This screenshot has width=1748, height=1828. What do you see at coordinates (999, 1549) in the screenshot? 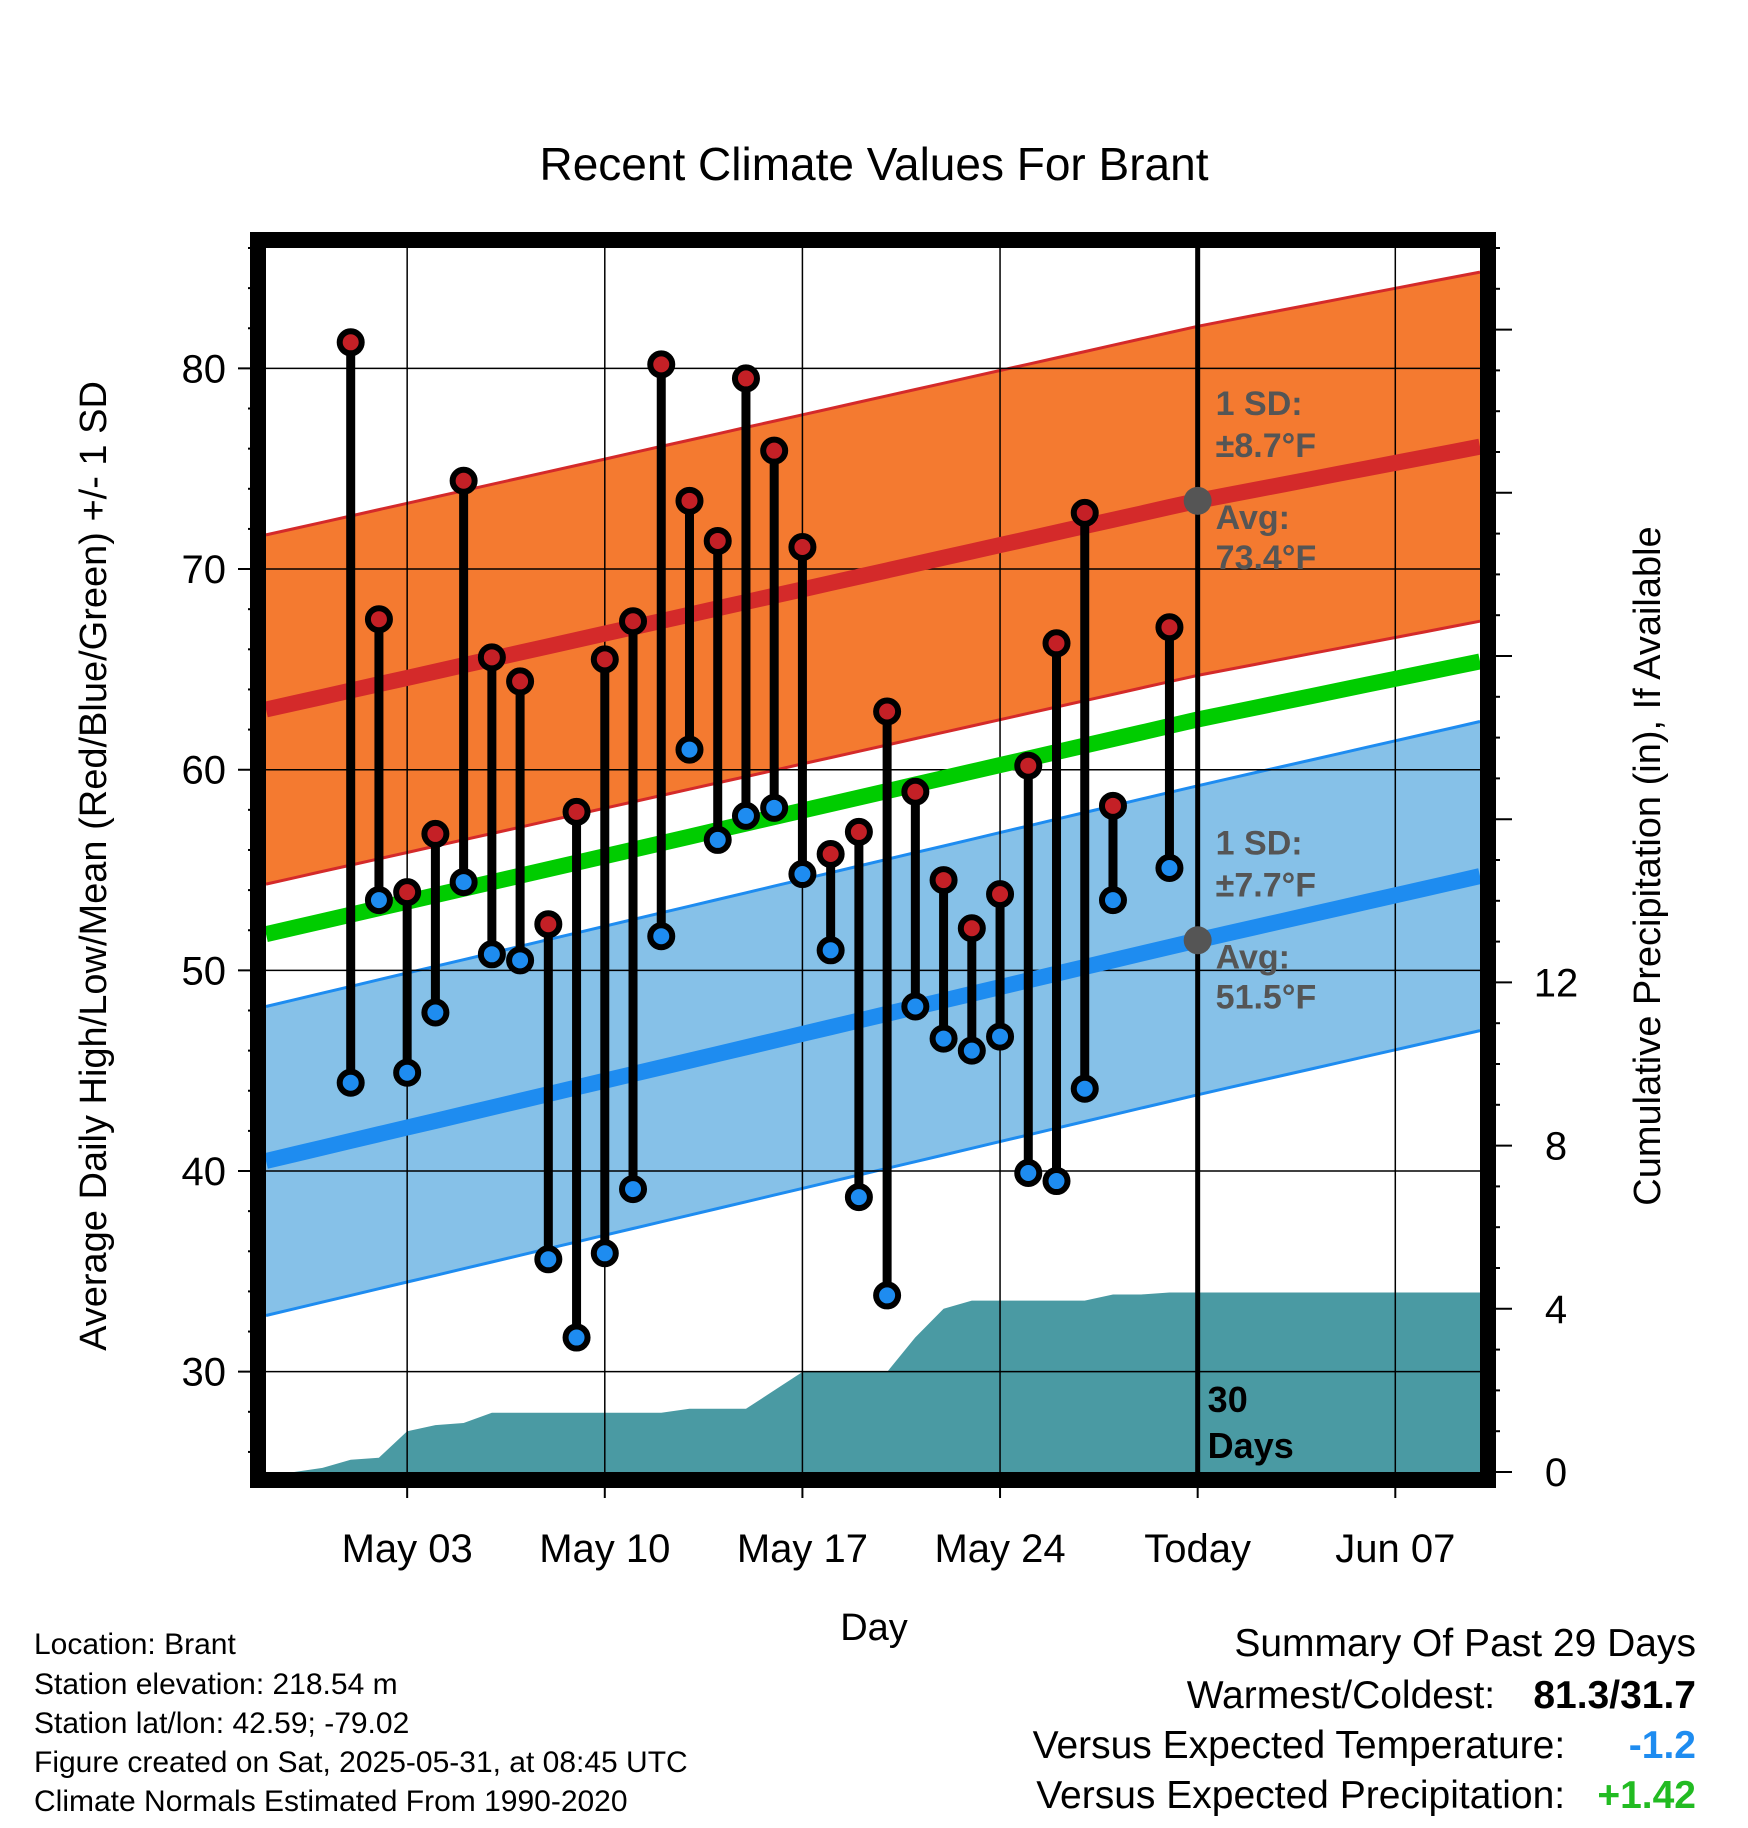
I see `x-tick-label: May 24` at bounding box center [999, 1549].